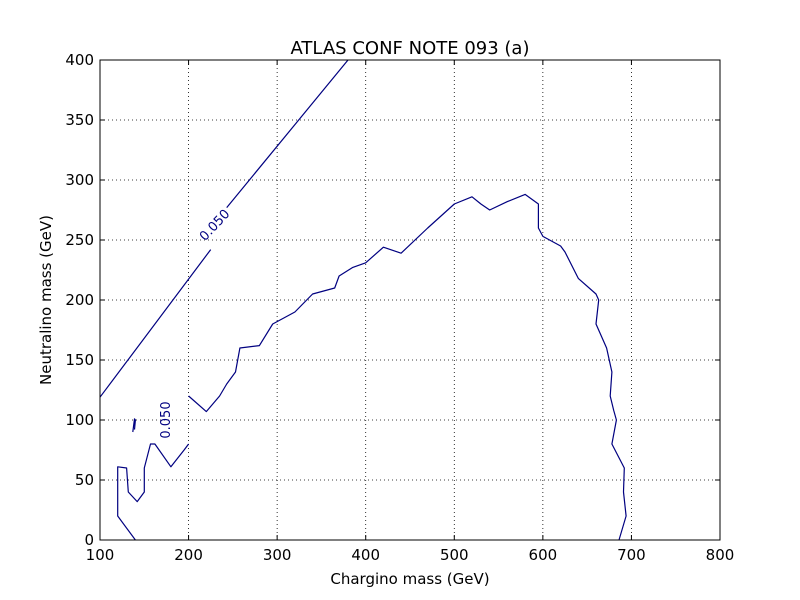 The width and height of the screenshot is (800, 600). What do you see at coordinates (89, 540) in the screenshot?
I see `y-tick-label: 0` at bounding box center [89, 540].